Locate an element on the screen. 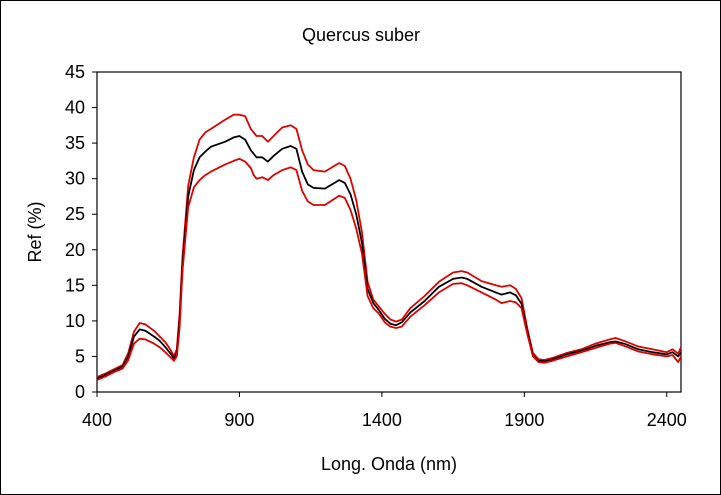 This screenshot has height=495, width=721. y-tick-label: 5 is located at coordinates (80, 356).